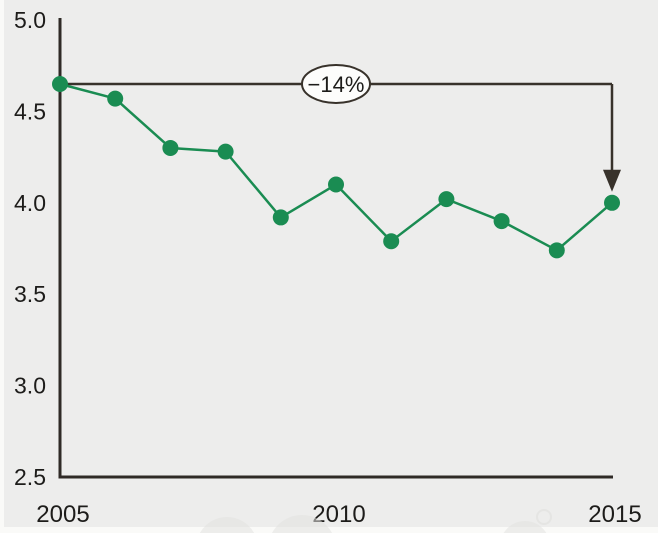 This screenshot has height=533, width=658. What do you see at coordinates (115, 98) in the screenshot?
I see `data-point-2006` at bounding box center [115, 98].